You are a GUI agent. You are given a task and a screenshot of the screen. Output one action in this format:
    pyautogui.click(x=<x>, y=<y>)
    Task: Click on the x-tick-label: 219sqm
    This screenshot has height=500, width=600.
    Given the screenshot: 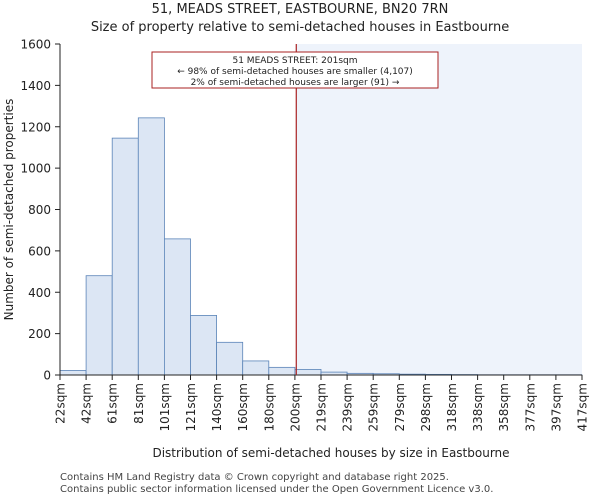 What is the action you would take?
    pyautogui.click(x=322, y=407)
    